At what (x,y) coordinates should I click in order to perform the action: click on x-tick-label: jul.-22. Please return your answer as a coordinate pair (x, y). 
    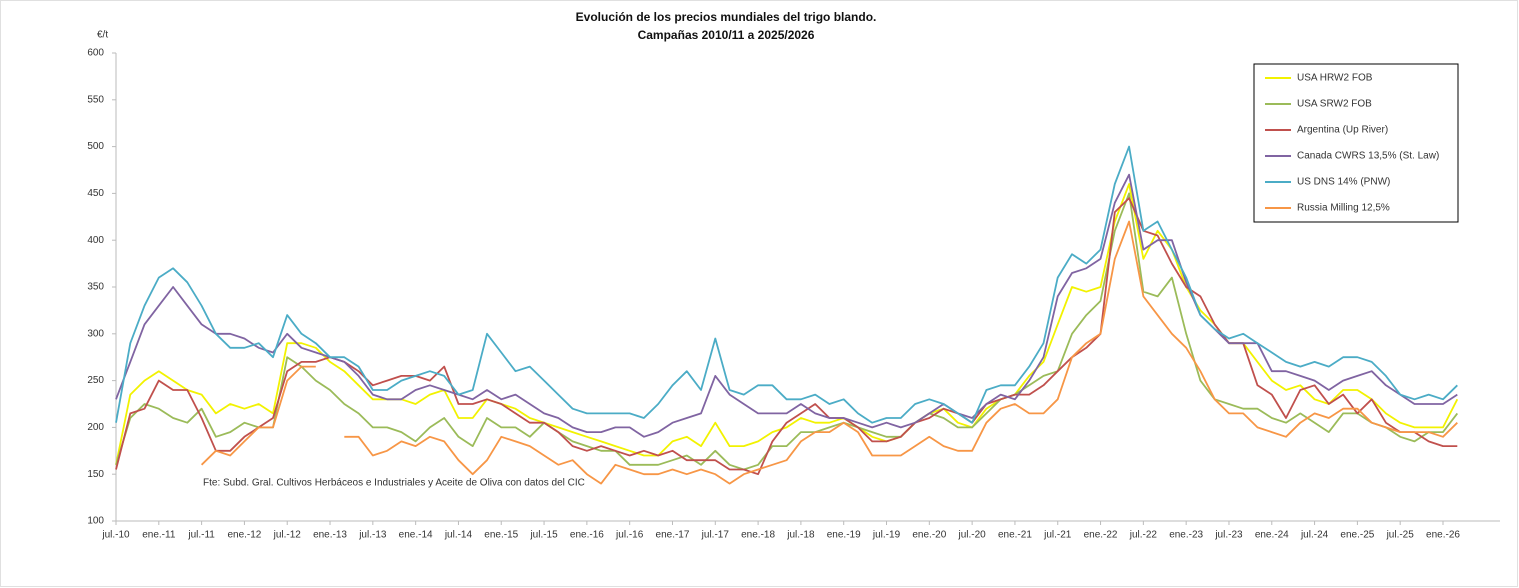
    Looking at the image, I should click on (1143, 535).